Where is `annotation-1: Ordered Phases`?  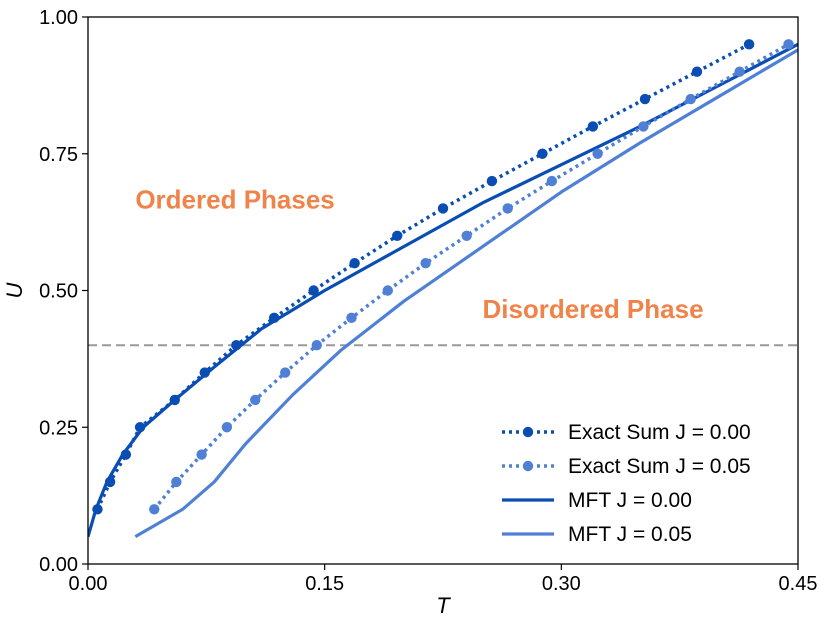
annotation-1: Ordered Phases is located at coordinates (234, 199).